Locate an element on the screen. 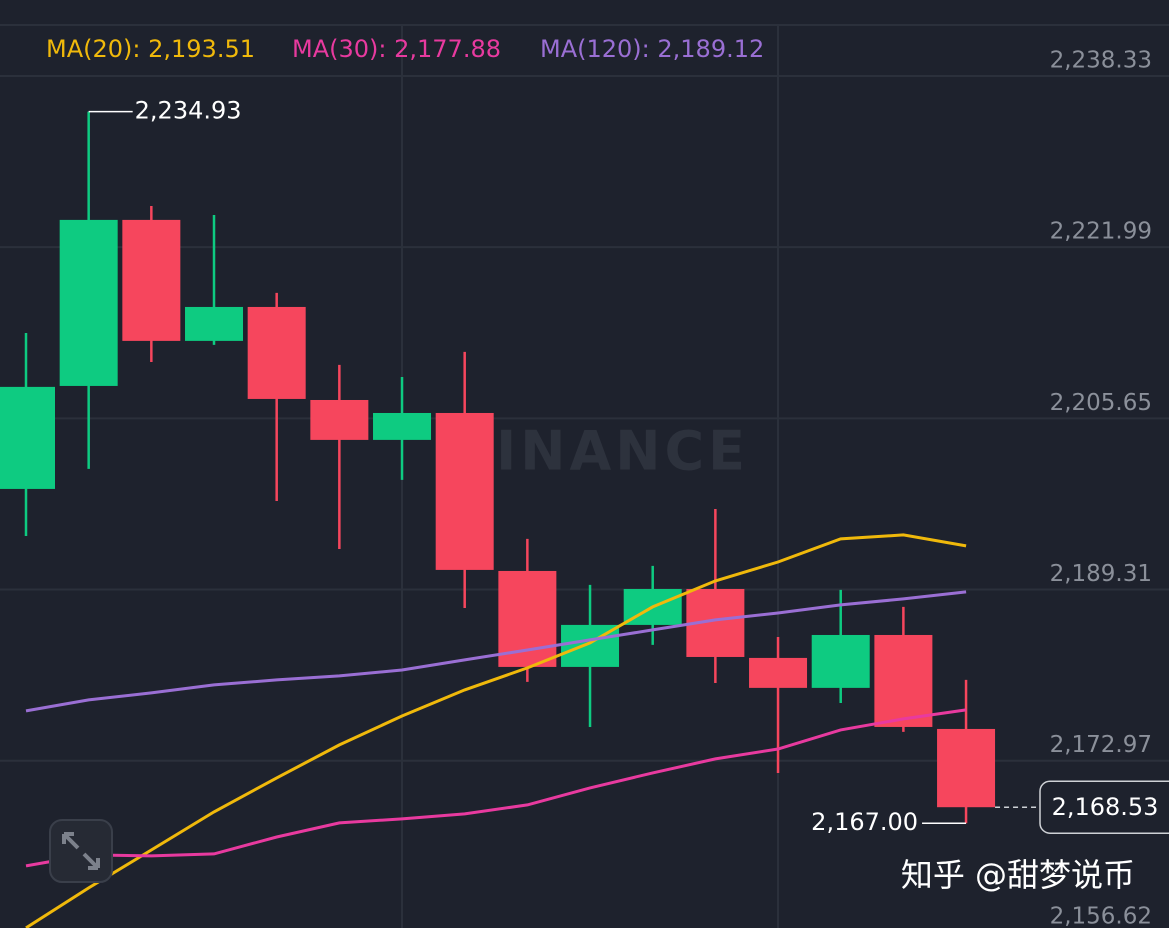 This screenshot has width=1169, height=928. y-tick-label: 2,205.65 is located at coordinates (1101, 403).